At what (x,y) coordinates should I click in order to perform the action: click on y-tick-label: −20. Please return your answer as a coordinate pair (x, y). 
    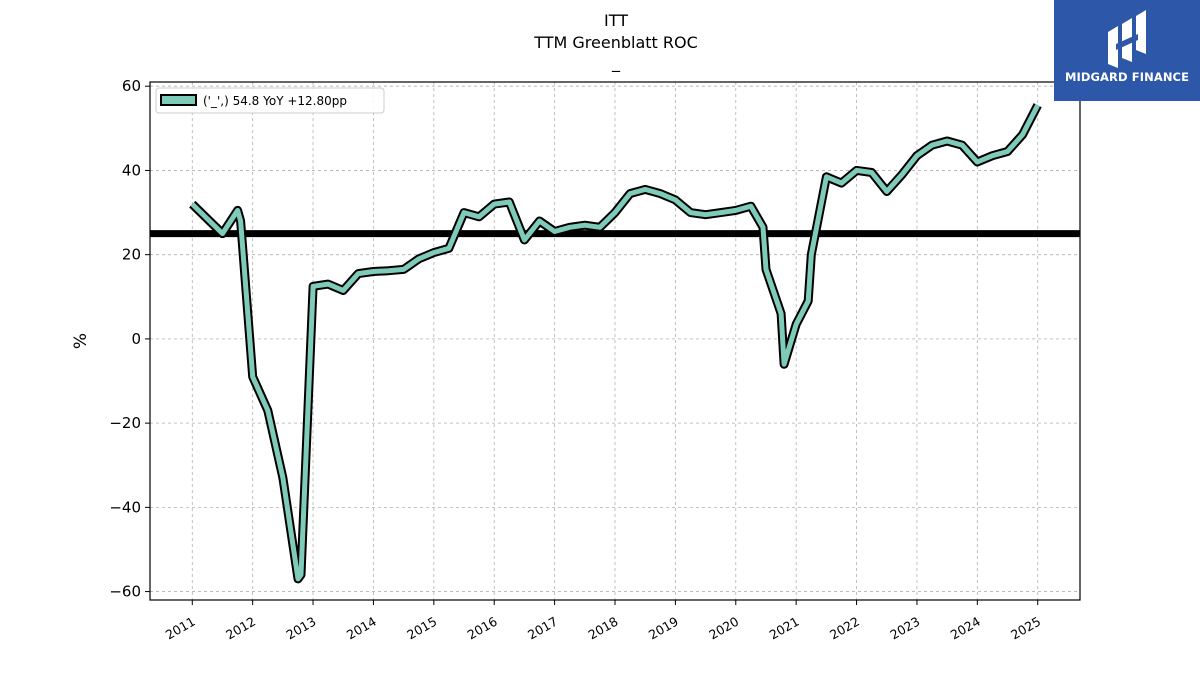
    Looking at the image, I should click on (125, 423).